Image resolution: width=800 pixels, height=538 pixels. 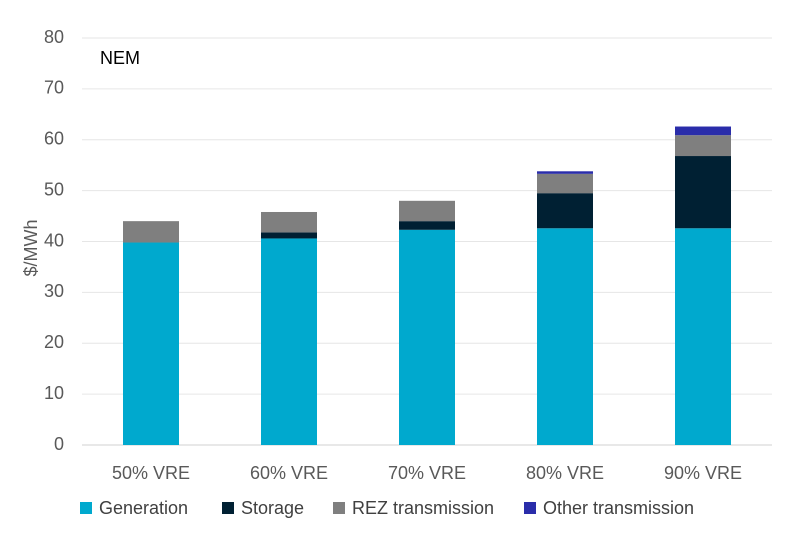 What do you see at coordinates (565, 473) in the screenshot?
I see `x-tick-label: 80% VRE` at bounding box center [565, 473].